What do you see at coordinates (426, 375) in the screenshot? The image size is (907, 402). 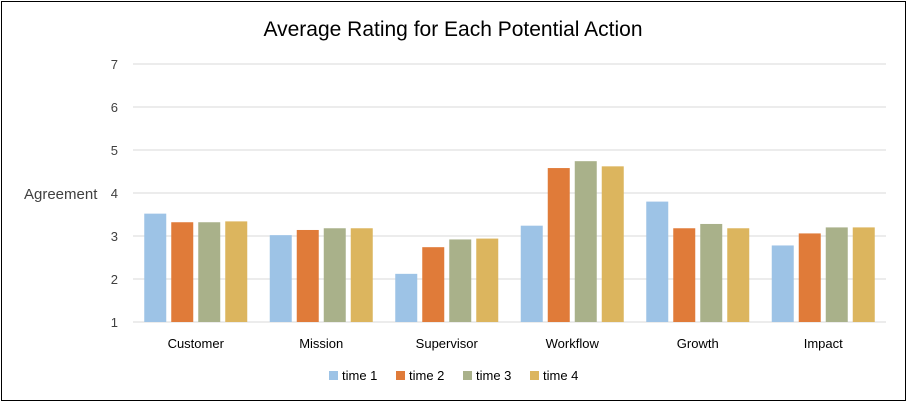 I see `legend-label: time 2` at bounding box center [426, 375].